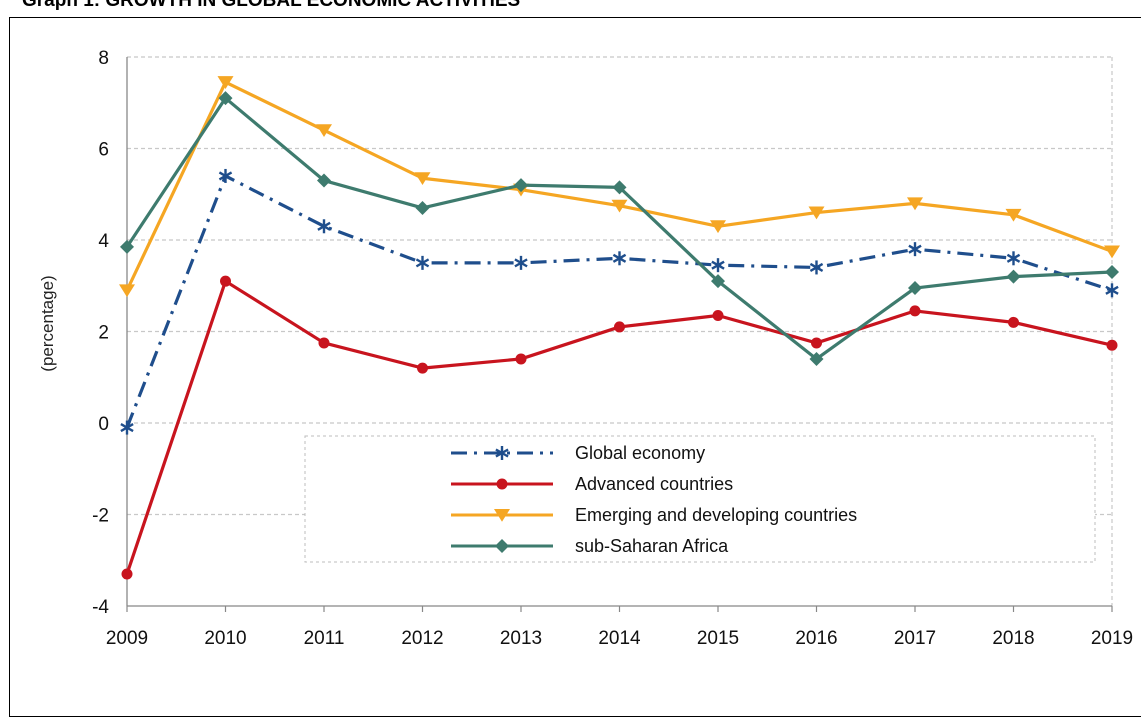  Describe the element at coordinates (225, 638) in the screenshot. I see `x-tick-label: 2010` at that location.